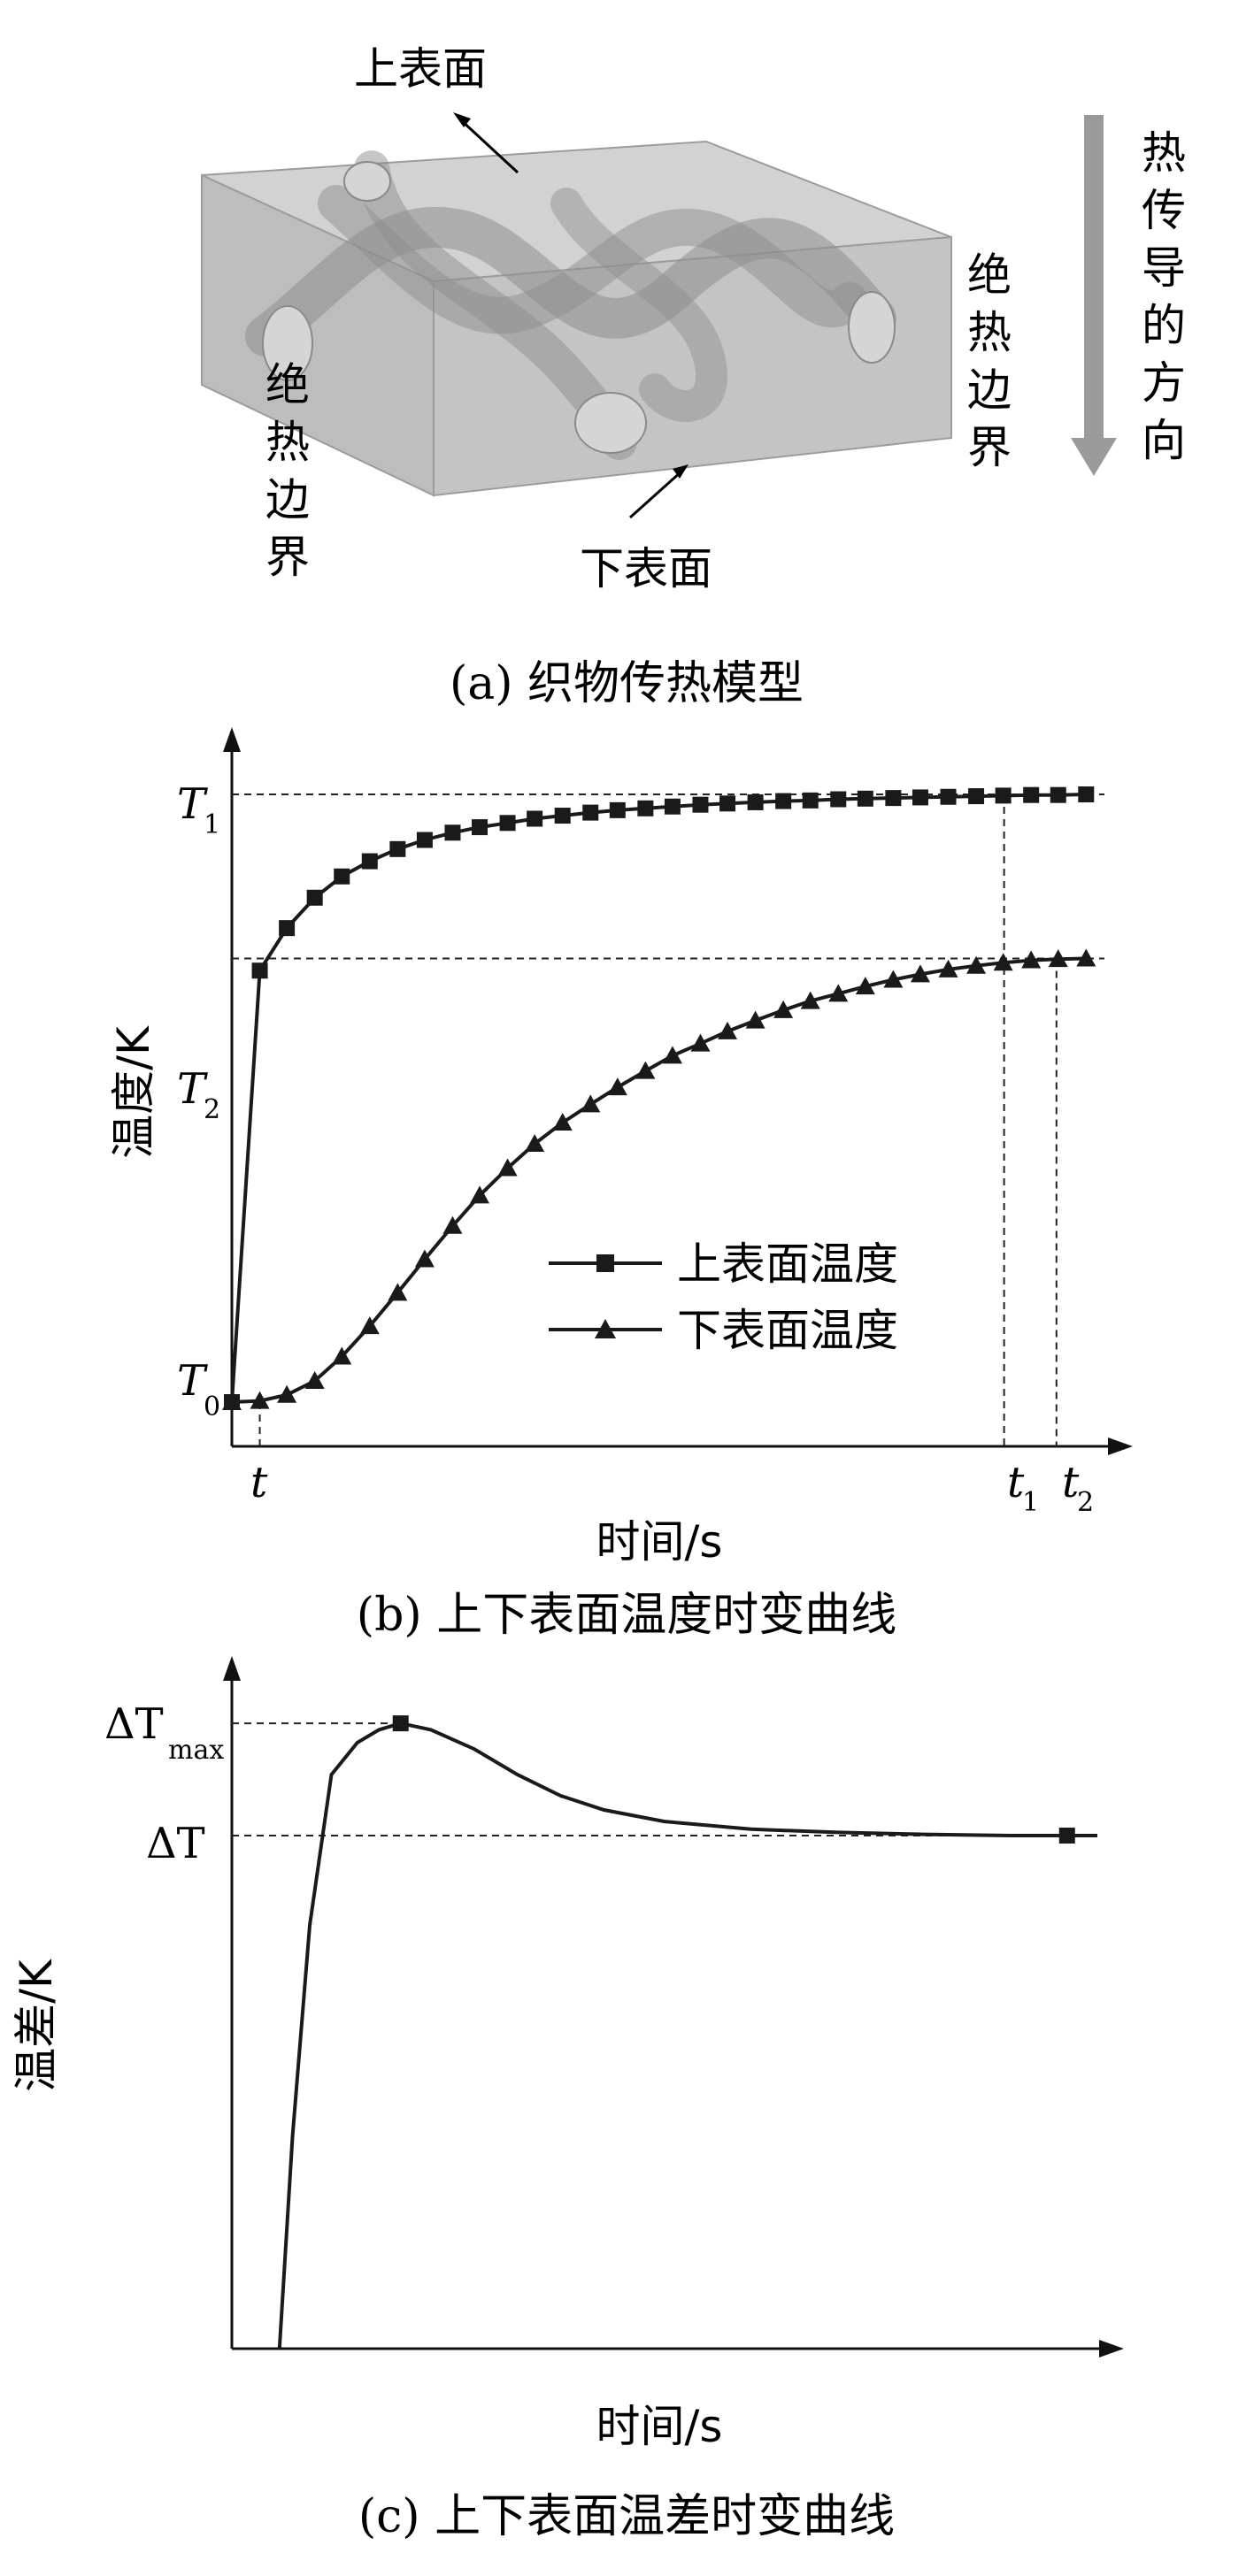  What do you see at coordinates (1164, 383) in the screenshot?
I see `heat-direction-char-5: 方` at bounding box center [1164, 383].